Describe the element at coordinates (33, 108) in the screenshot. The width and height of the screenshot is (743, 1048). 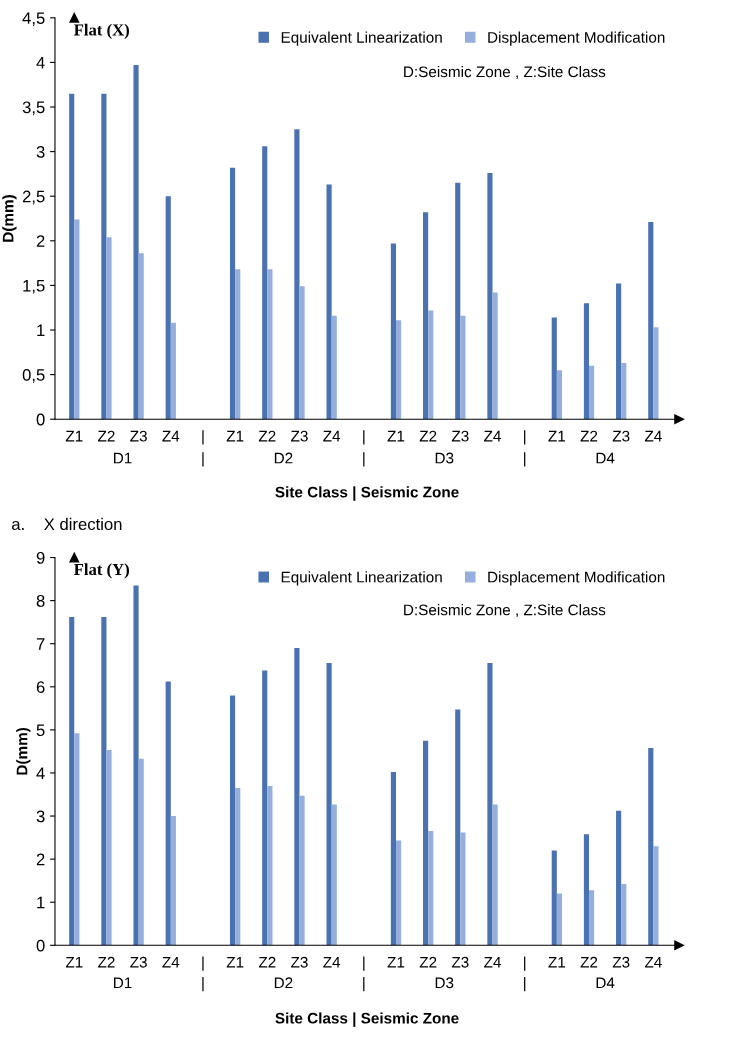
I see `y-tick-label: 3,5` at that location.